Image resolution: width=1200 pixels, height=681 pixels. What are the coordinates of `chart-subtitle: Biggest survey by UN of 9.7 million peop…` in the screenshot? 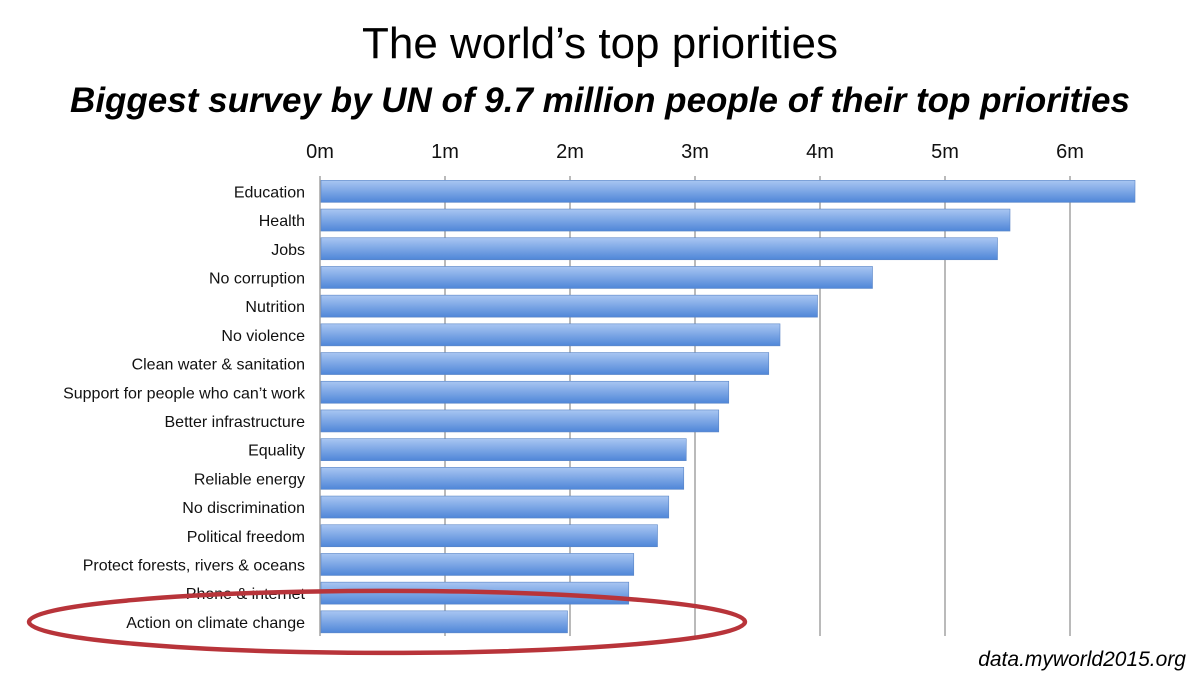 It's located at (600, 100).